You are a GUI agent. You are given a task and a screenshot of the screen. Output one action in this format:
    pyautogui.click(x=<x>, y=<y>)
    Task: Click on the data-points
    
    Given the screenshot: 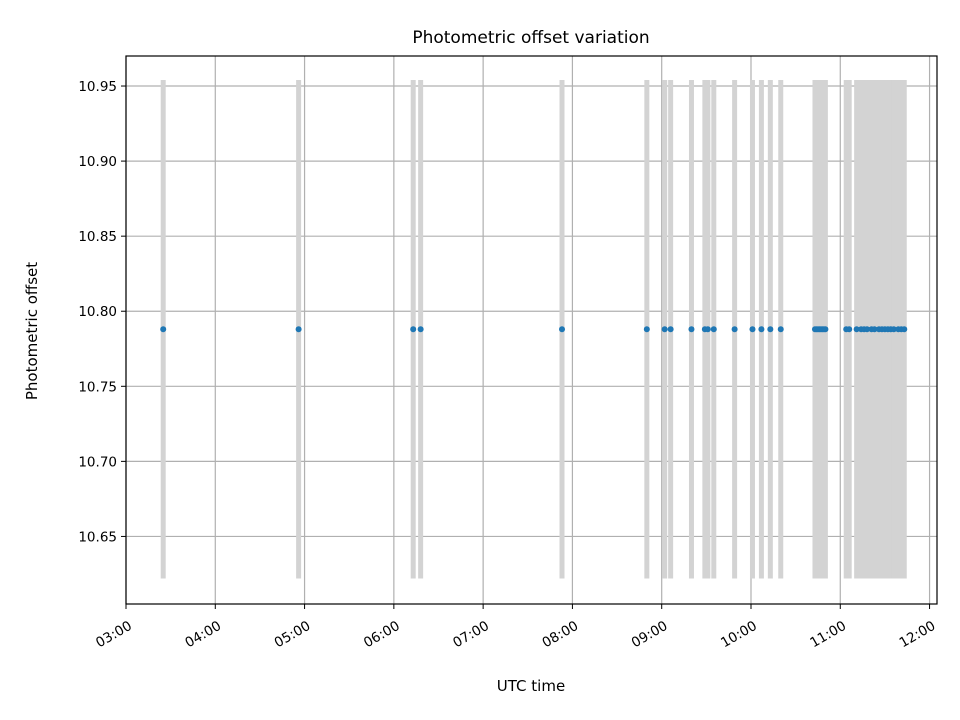 What is the action you would take?
    pyautogui.click(x=534, y=329)
    